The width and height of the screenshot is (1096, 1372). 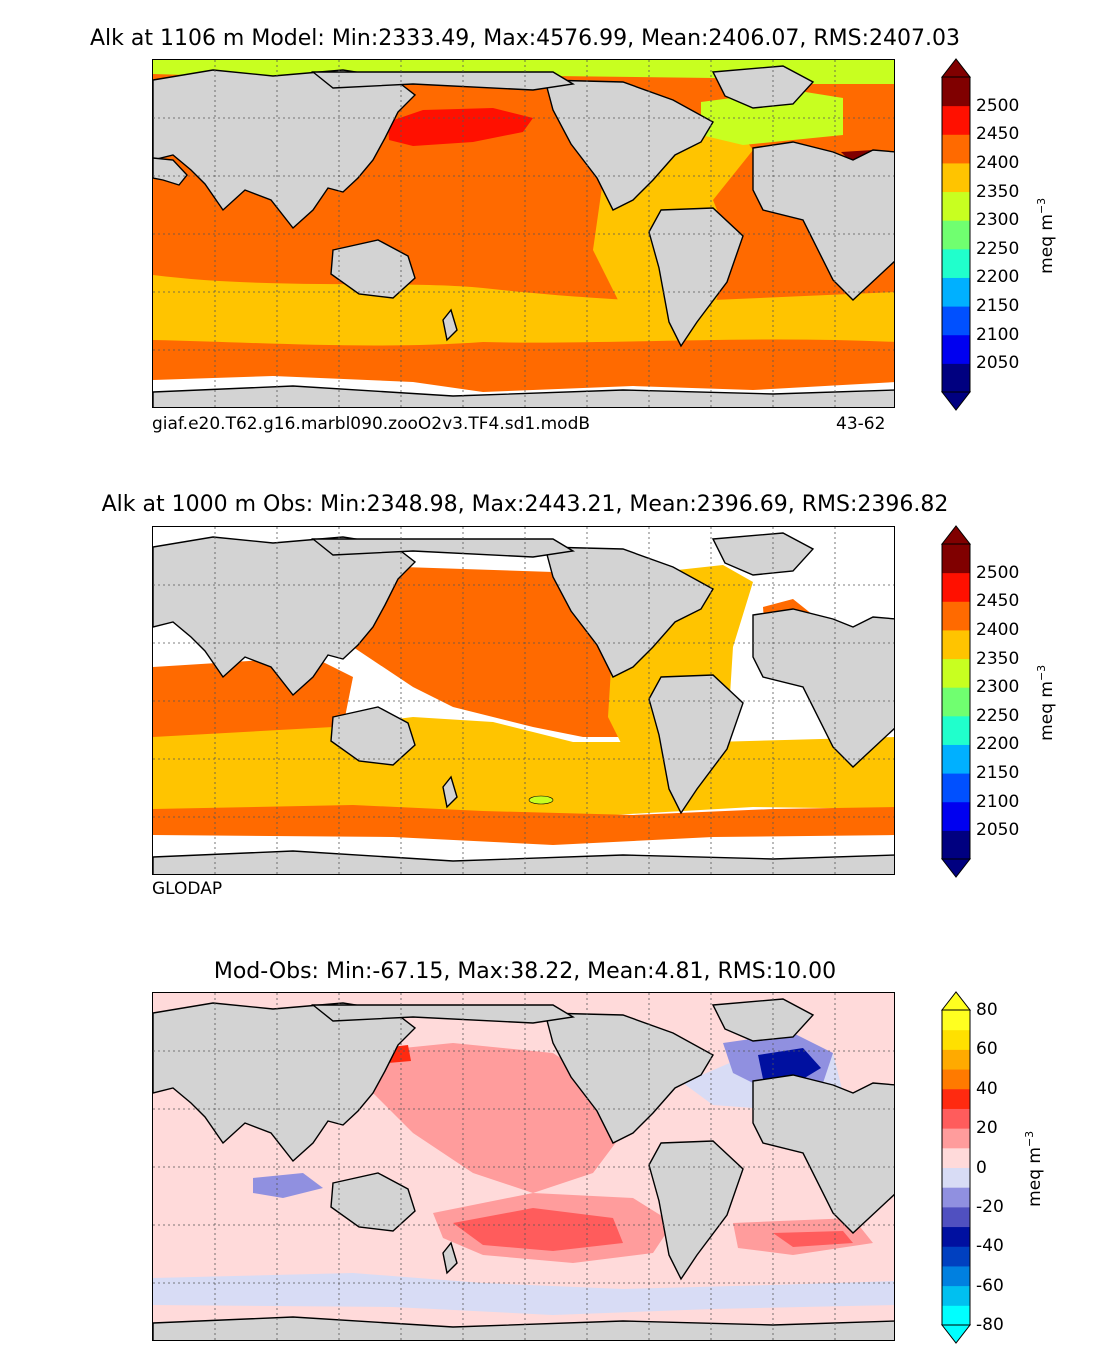 I want to click on model-nw-pacific-red, so click(x=460, y=127).